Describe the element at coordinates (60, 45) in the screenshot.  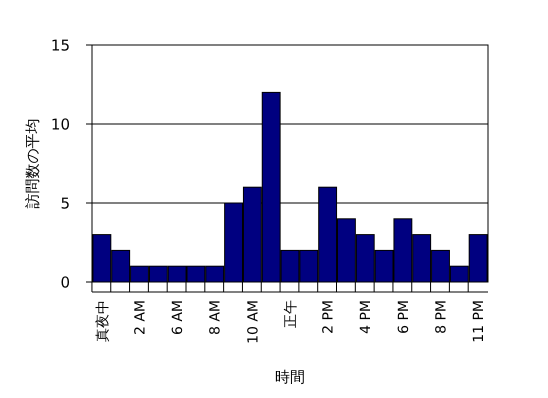
I see `y-tick-label: 15` at that location.